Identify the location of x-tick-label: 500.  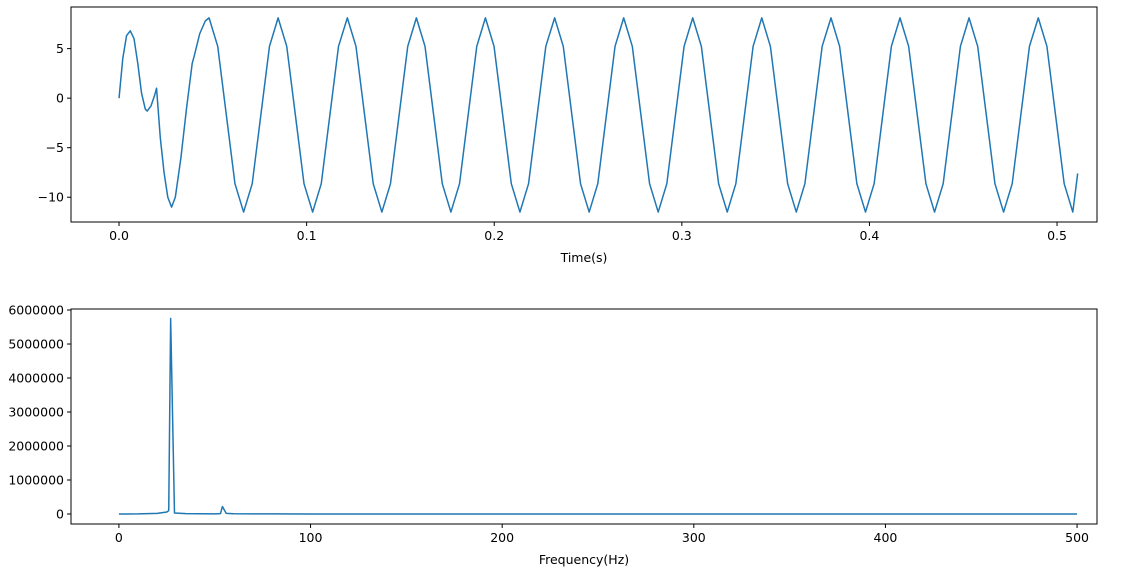
(1077, 537).